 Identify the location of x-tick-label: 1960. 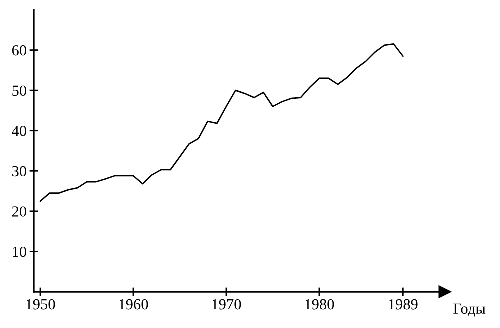
(134, 304).